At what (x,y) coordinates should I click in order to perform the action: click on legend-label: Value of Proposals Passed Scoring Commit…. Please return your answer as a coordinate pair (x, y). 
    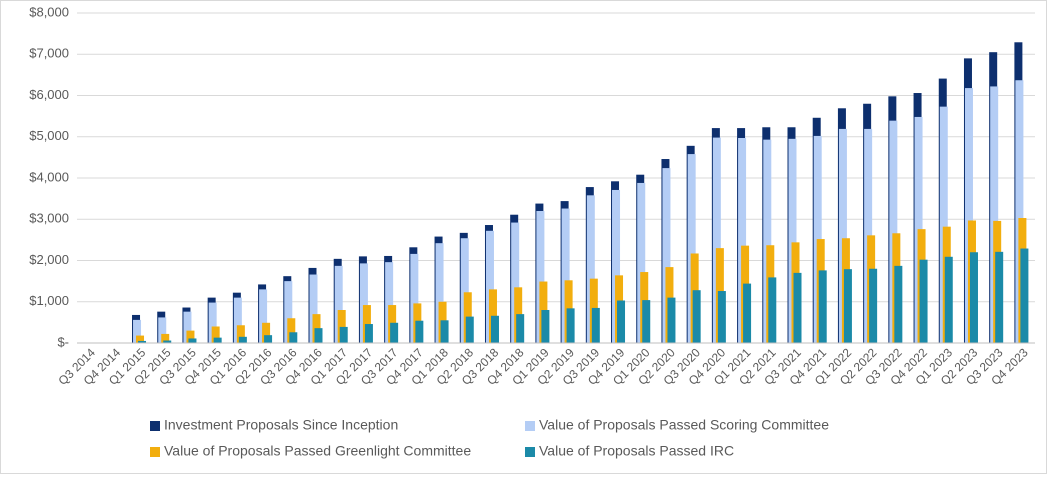
    Looking at the image, I should click on (684, 425).